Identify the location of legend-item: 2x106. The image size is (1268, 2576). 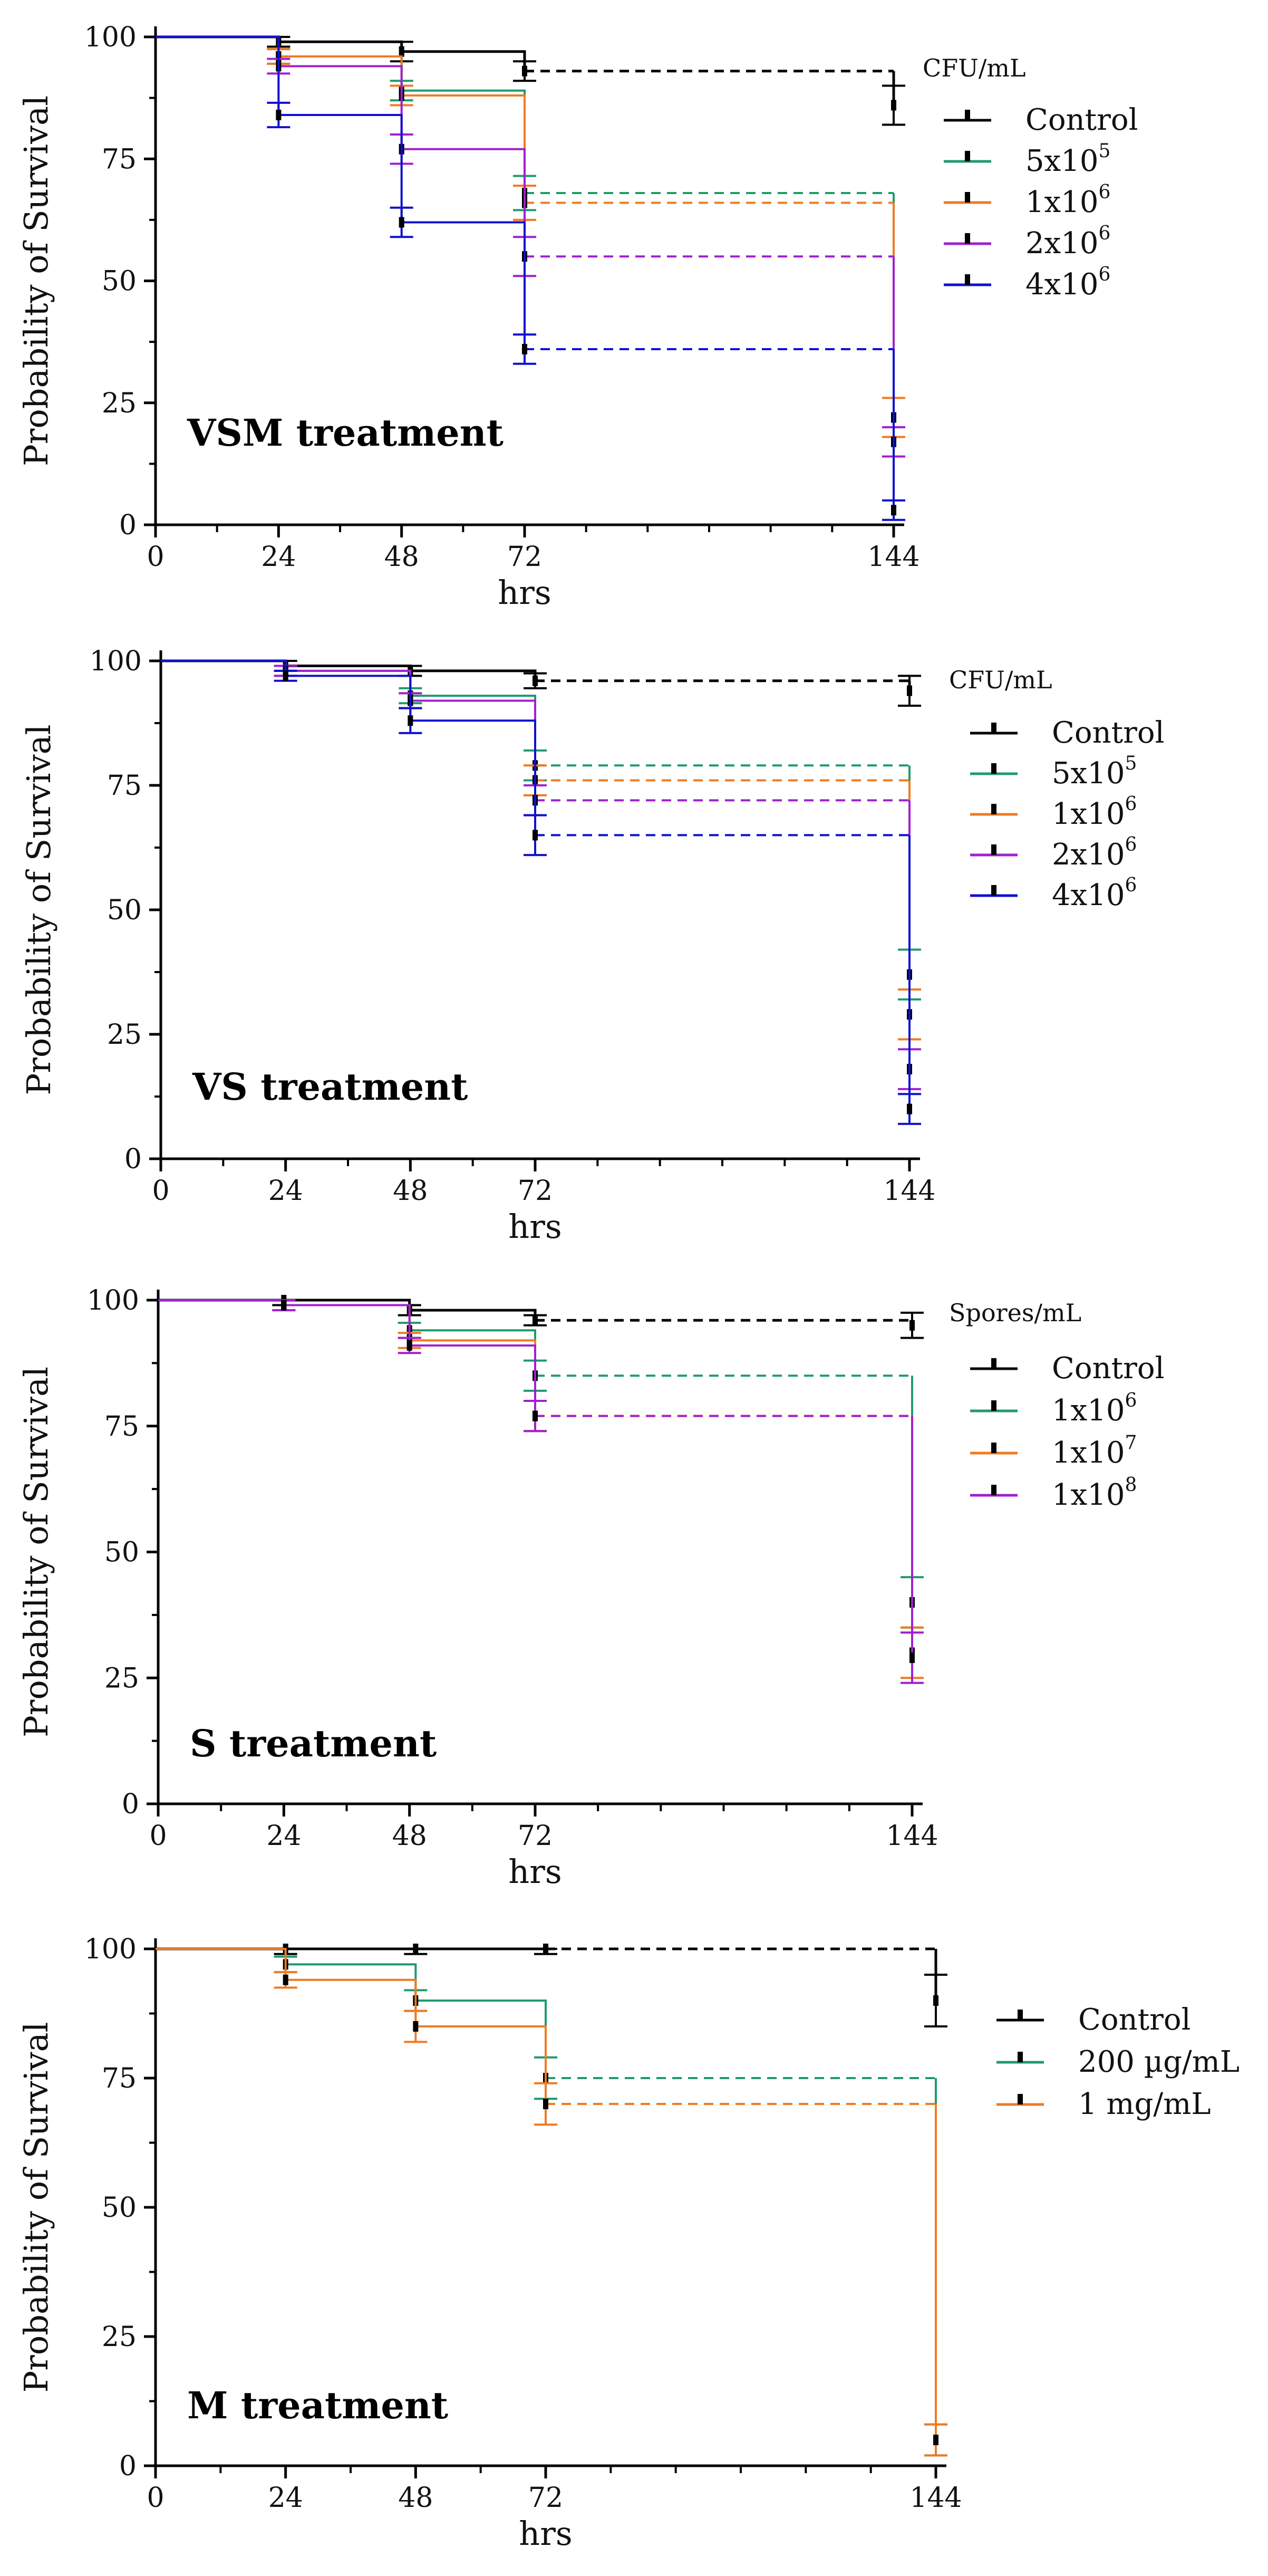
(1027, 242).